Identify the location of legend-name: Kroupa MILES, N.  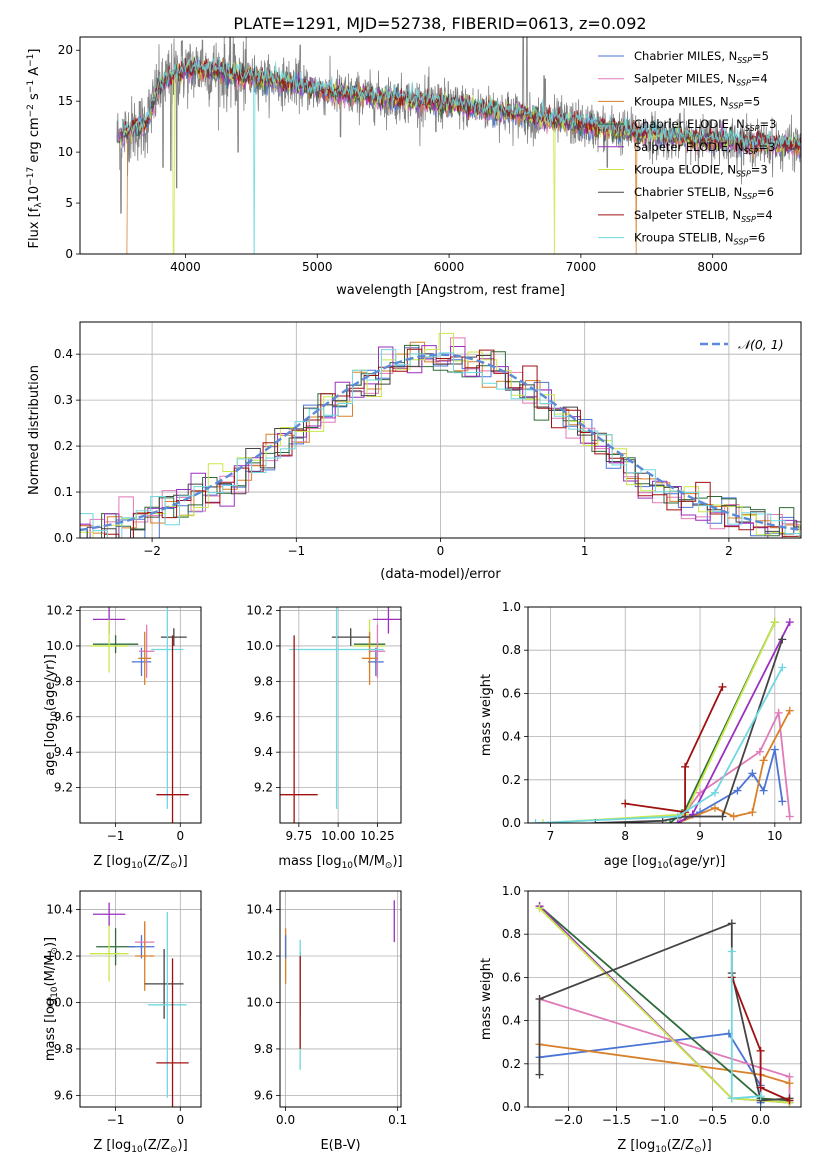
(681, 101).